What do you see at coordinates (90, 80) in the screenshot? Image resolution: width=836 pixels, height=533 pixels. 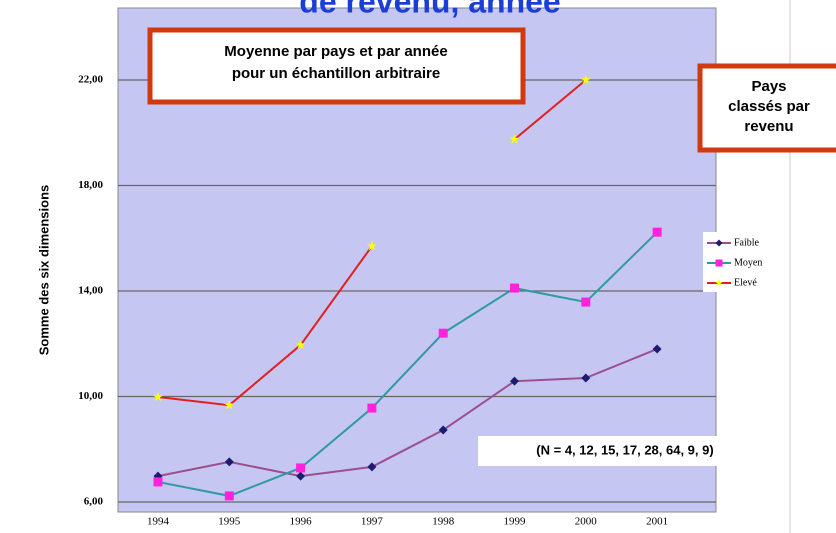 I see `y-tick-label: 22,00` at bounding box center [90, 80].